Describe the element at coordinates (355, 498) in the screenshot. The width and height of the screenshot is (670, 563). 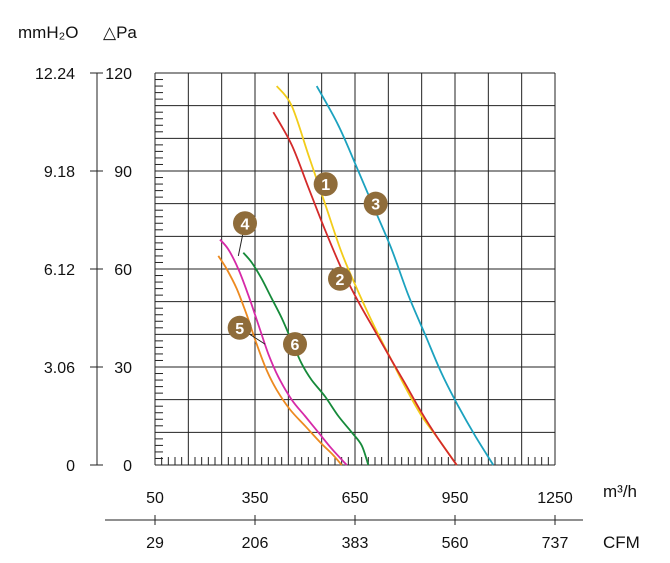
I see `x-tick-label-m3h: 650` at that location.